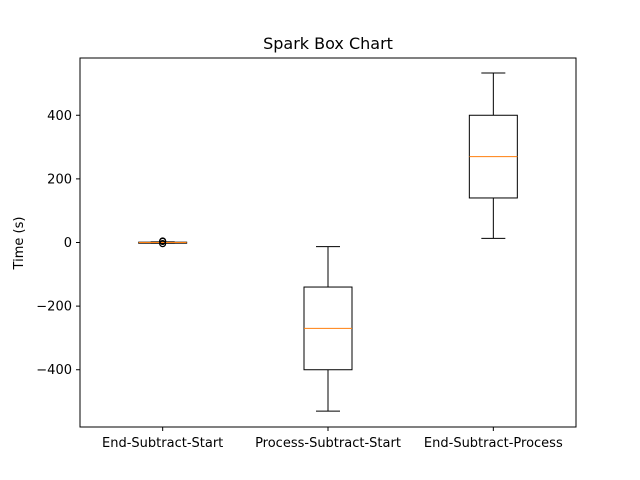 Image resolution: width=640 pixels, height=480 pixels. Describe the element at coordinates (328, 43) in the screenshot. I see `chart-title: Spark Box Chart` at that location.